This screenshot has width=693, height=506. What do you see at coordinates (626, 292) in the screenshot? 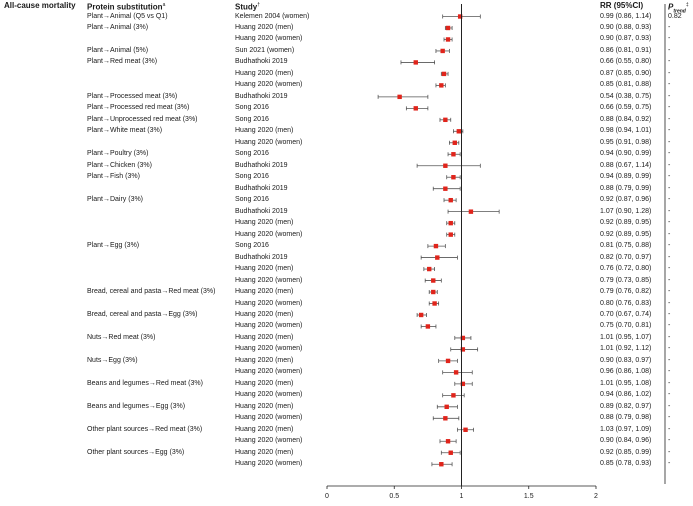
I see `row-rr-ci-text: 0.79 (0.76, 0.82)` at bounding box center [626, 292].